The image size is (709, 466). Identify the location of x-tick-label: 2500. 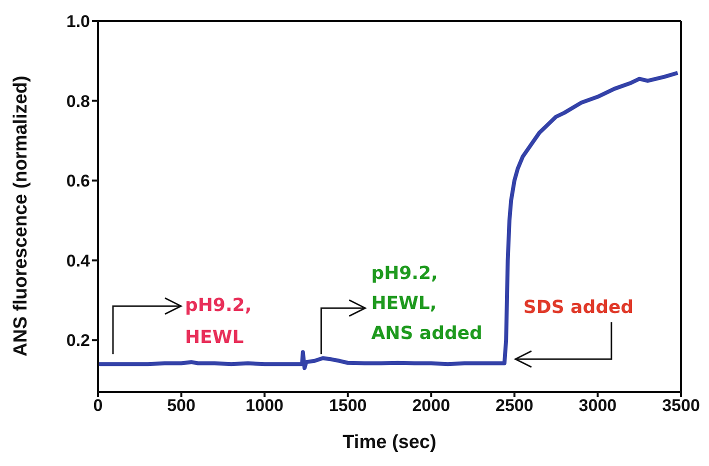
(515, 406).